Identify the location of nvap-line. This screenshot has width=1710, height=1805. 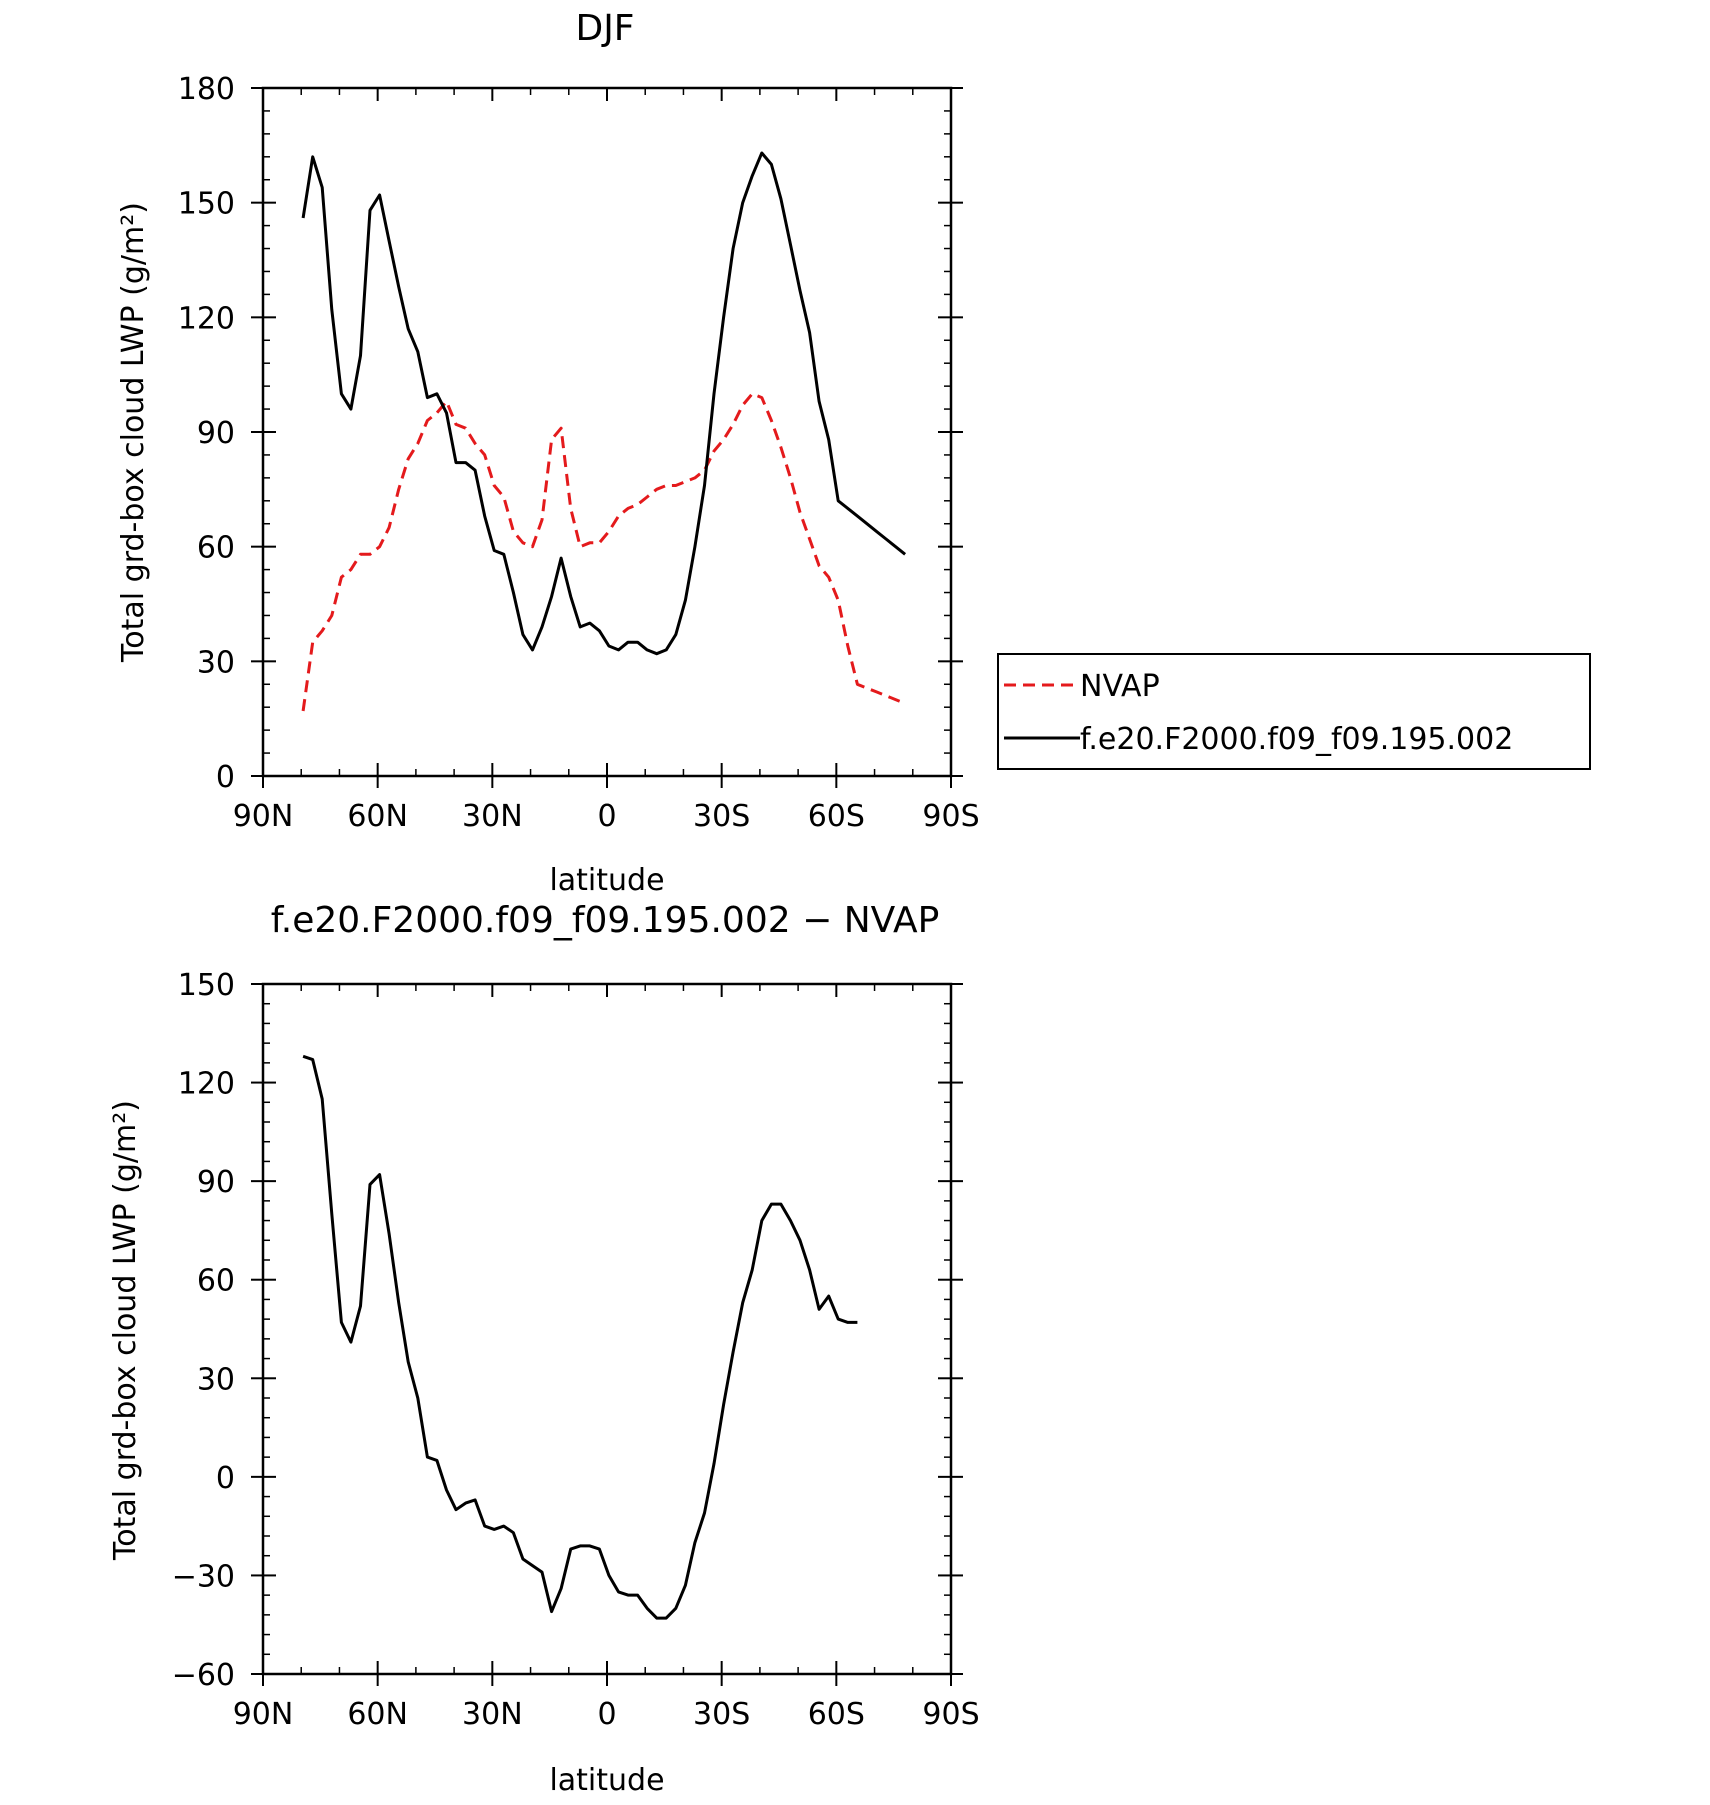
(603, 552).